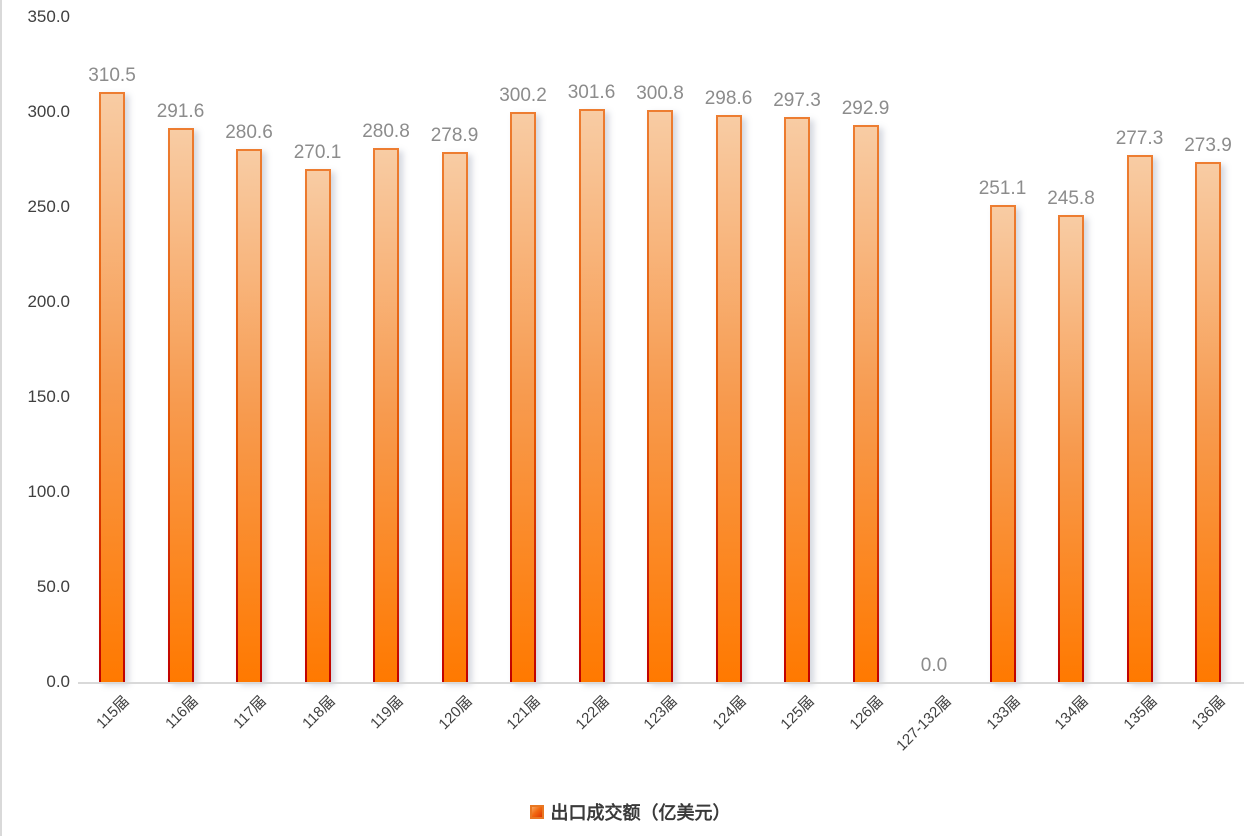 The image size is (1258, 836). Describe the element at coordinates (113, 712) in the screenshot. I see `x-axis-tick-label: 115届` at that location.